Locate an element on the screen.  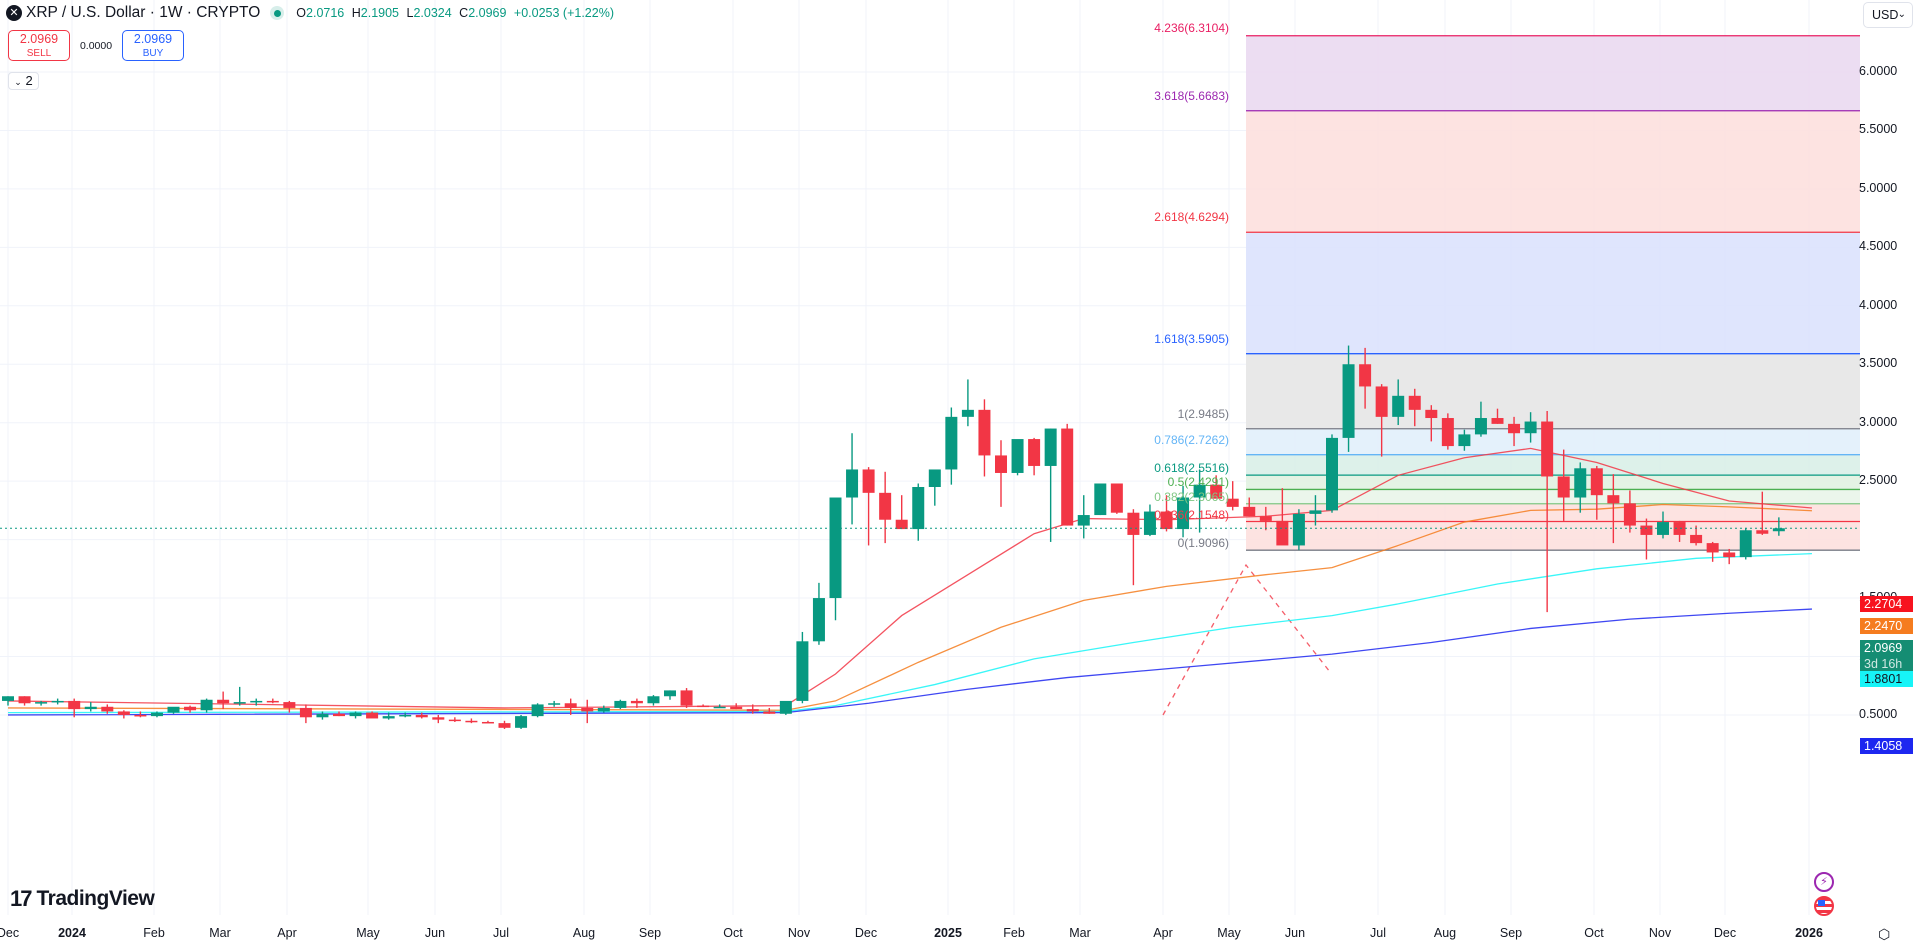
tradingview-mark-icon: 17 is located at coordinates (21, 898).